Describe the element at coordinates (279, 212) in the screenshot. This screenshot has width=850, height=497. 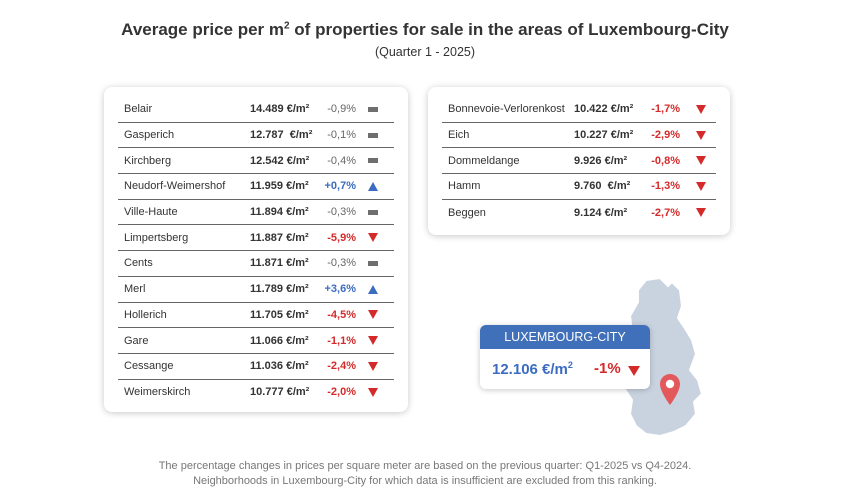
I see `area-price: 11.894 €/m²` at that location.